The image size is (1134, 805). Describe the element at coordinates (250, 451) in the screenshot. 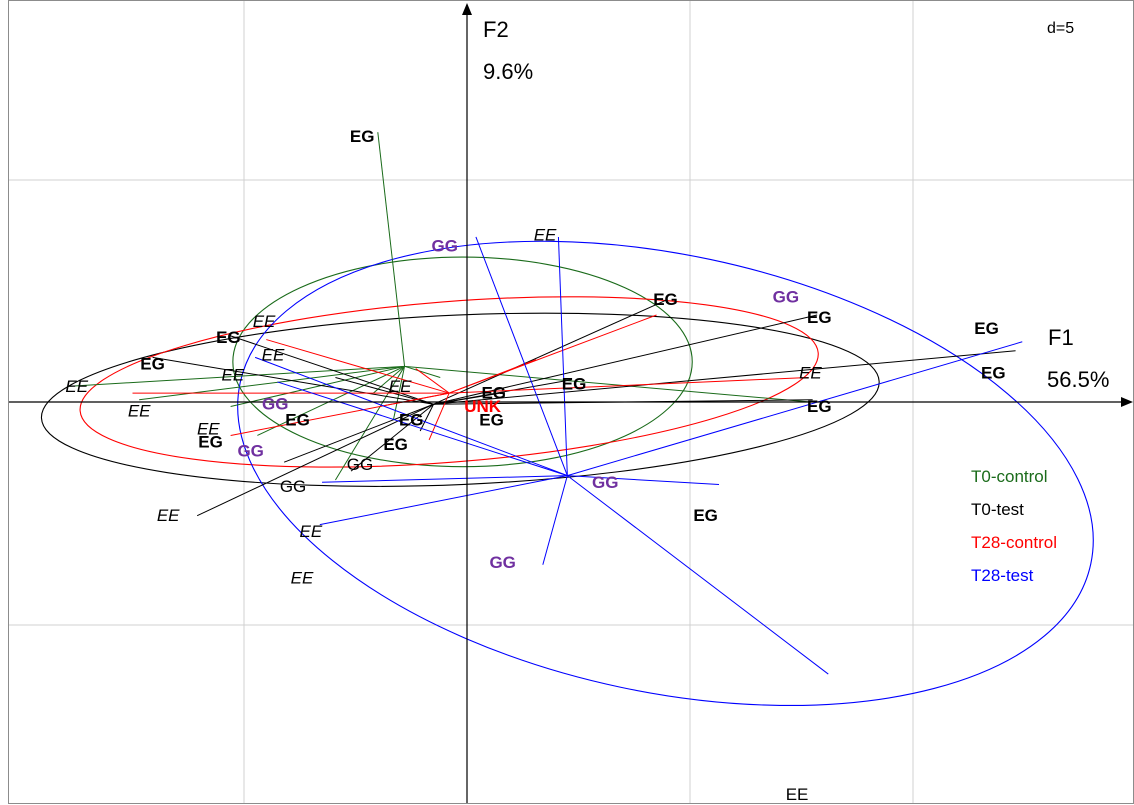

I see `point-label-gg-34: GG` at that location.